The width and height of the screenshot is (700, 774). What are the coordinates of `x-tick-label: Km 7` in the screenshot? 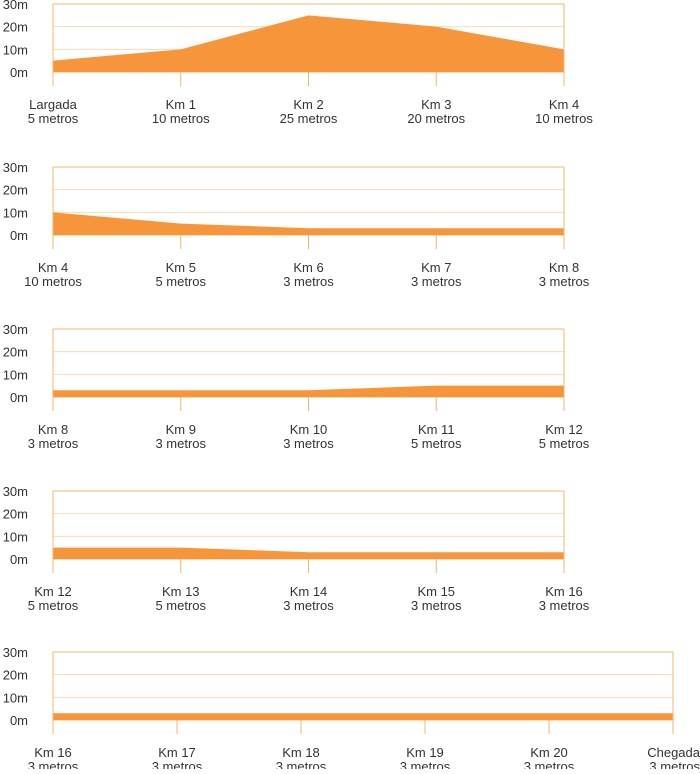 It's located at (436, 267).